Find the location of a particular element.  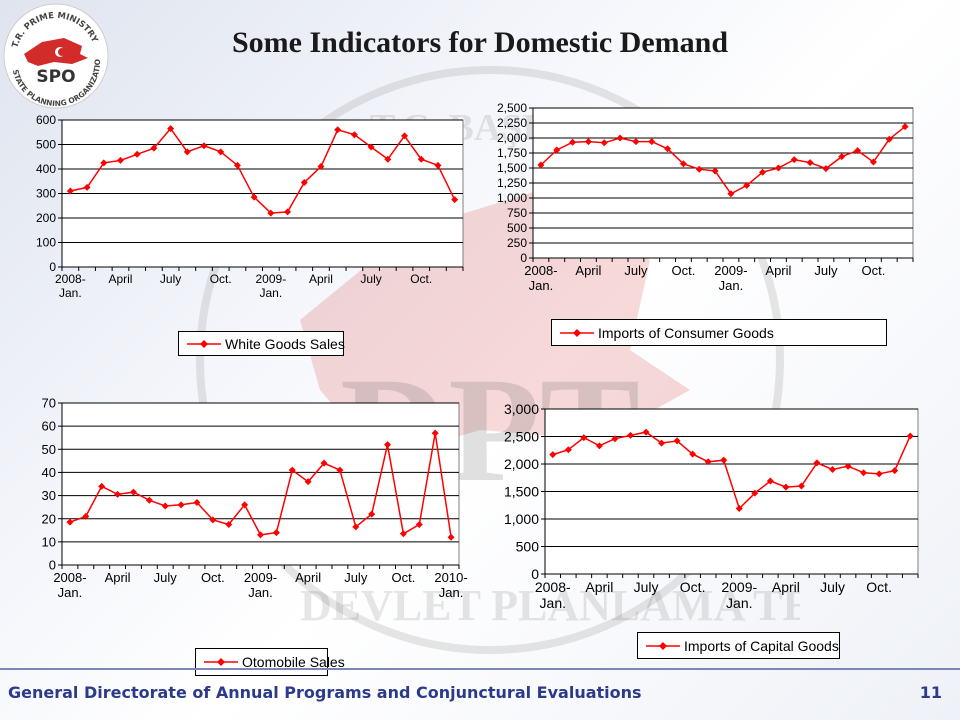

y-tick-label: 250 is located at coordinates (517, 243).